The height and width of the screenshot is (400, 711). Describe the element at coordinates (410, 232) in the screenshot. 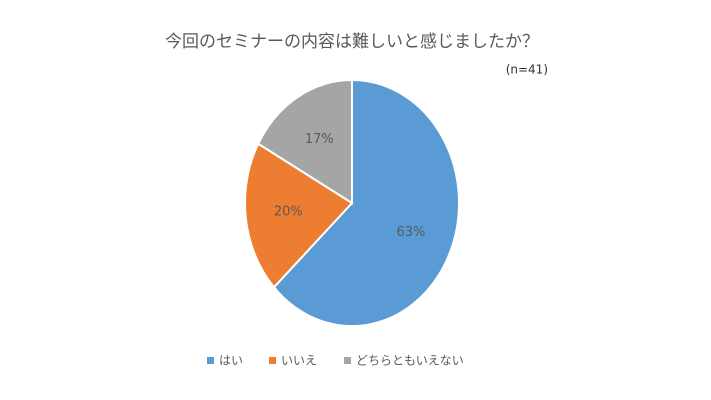

I see `data-label: 63%` at that location.